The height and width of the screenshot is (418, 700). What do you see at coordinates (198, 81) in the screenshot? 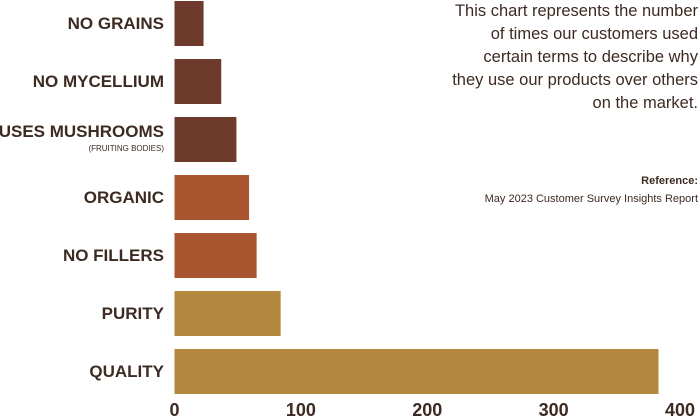
I see `bar-no-mycellium` at bounding box center [198, 81].